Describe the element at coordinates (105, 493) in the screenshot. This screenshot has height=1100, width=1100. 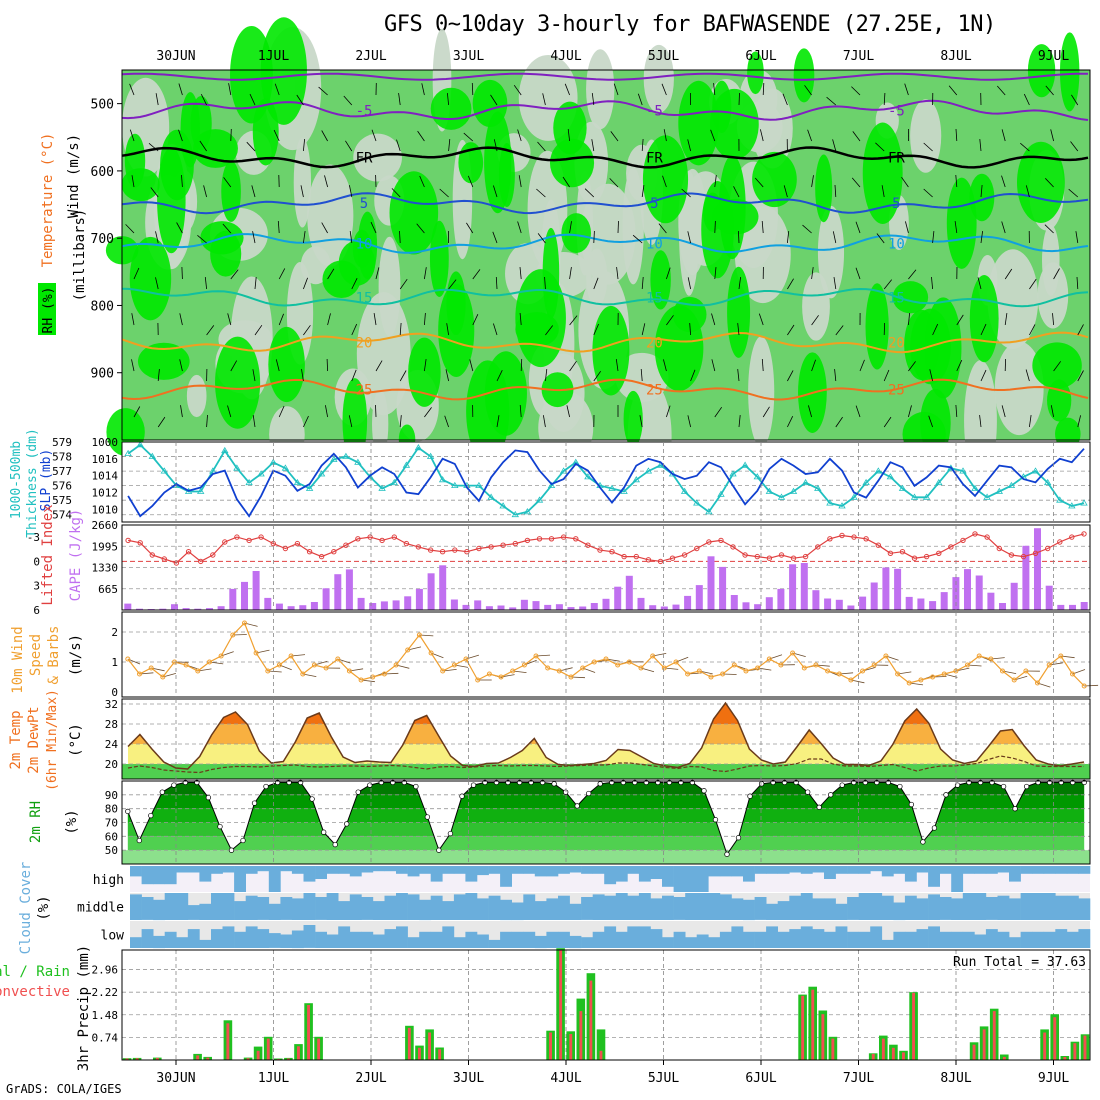
I see `y-tick-label: 1012` at that location.